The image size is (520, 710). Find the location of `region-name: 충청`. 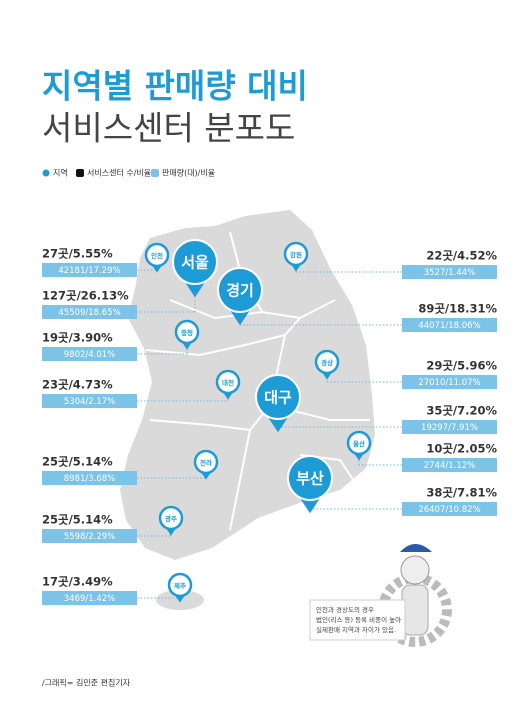

region-name: 충청 is located at coordinates (187, 332).